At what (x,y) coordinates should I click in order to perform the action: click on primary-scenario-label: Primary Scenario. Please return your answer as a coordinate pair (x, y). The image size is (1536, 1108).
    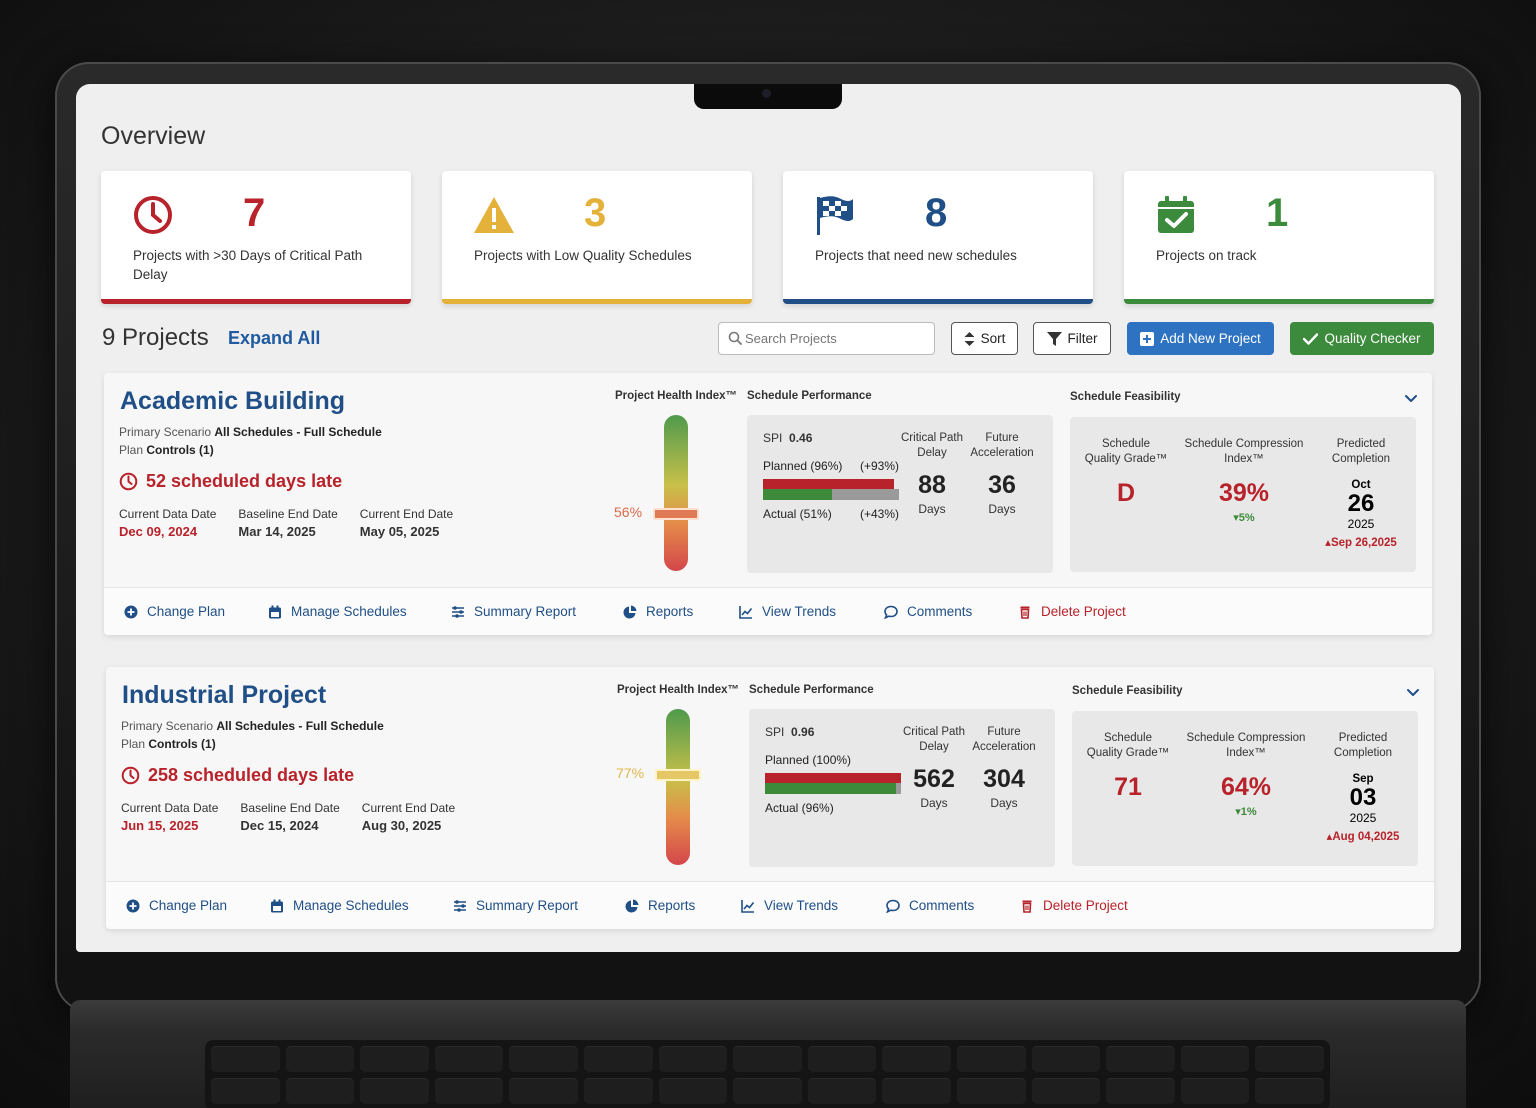
    Looking at the image, I should click on (165, 432).